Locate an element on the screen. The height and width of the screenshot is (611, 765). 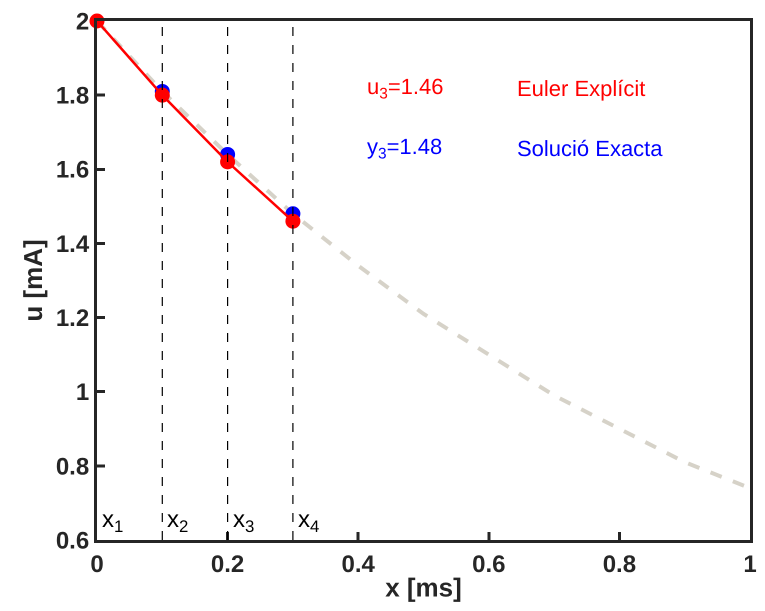
y-tick-label: 1.6 is located at coordinates (73, 170).